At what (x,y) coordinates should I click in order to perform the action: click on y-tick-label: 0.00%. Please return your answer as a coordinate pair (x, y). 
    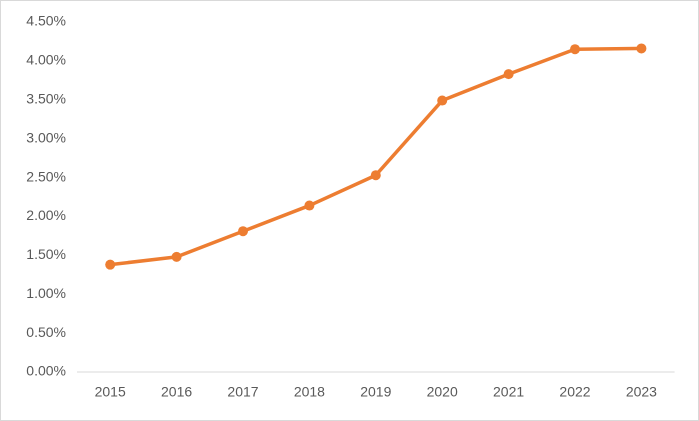
    Looking at the image, I should click on (46, 371).